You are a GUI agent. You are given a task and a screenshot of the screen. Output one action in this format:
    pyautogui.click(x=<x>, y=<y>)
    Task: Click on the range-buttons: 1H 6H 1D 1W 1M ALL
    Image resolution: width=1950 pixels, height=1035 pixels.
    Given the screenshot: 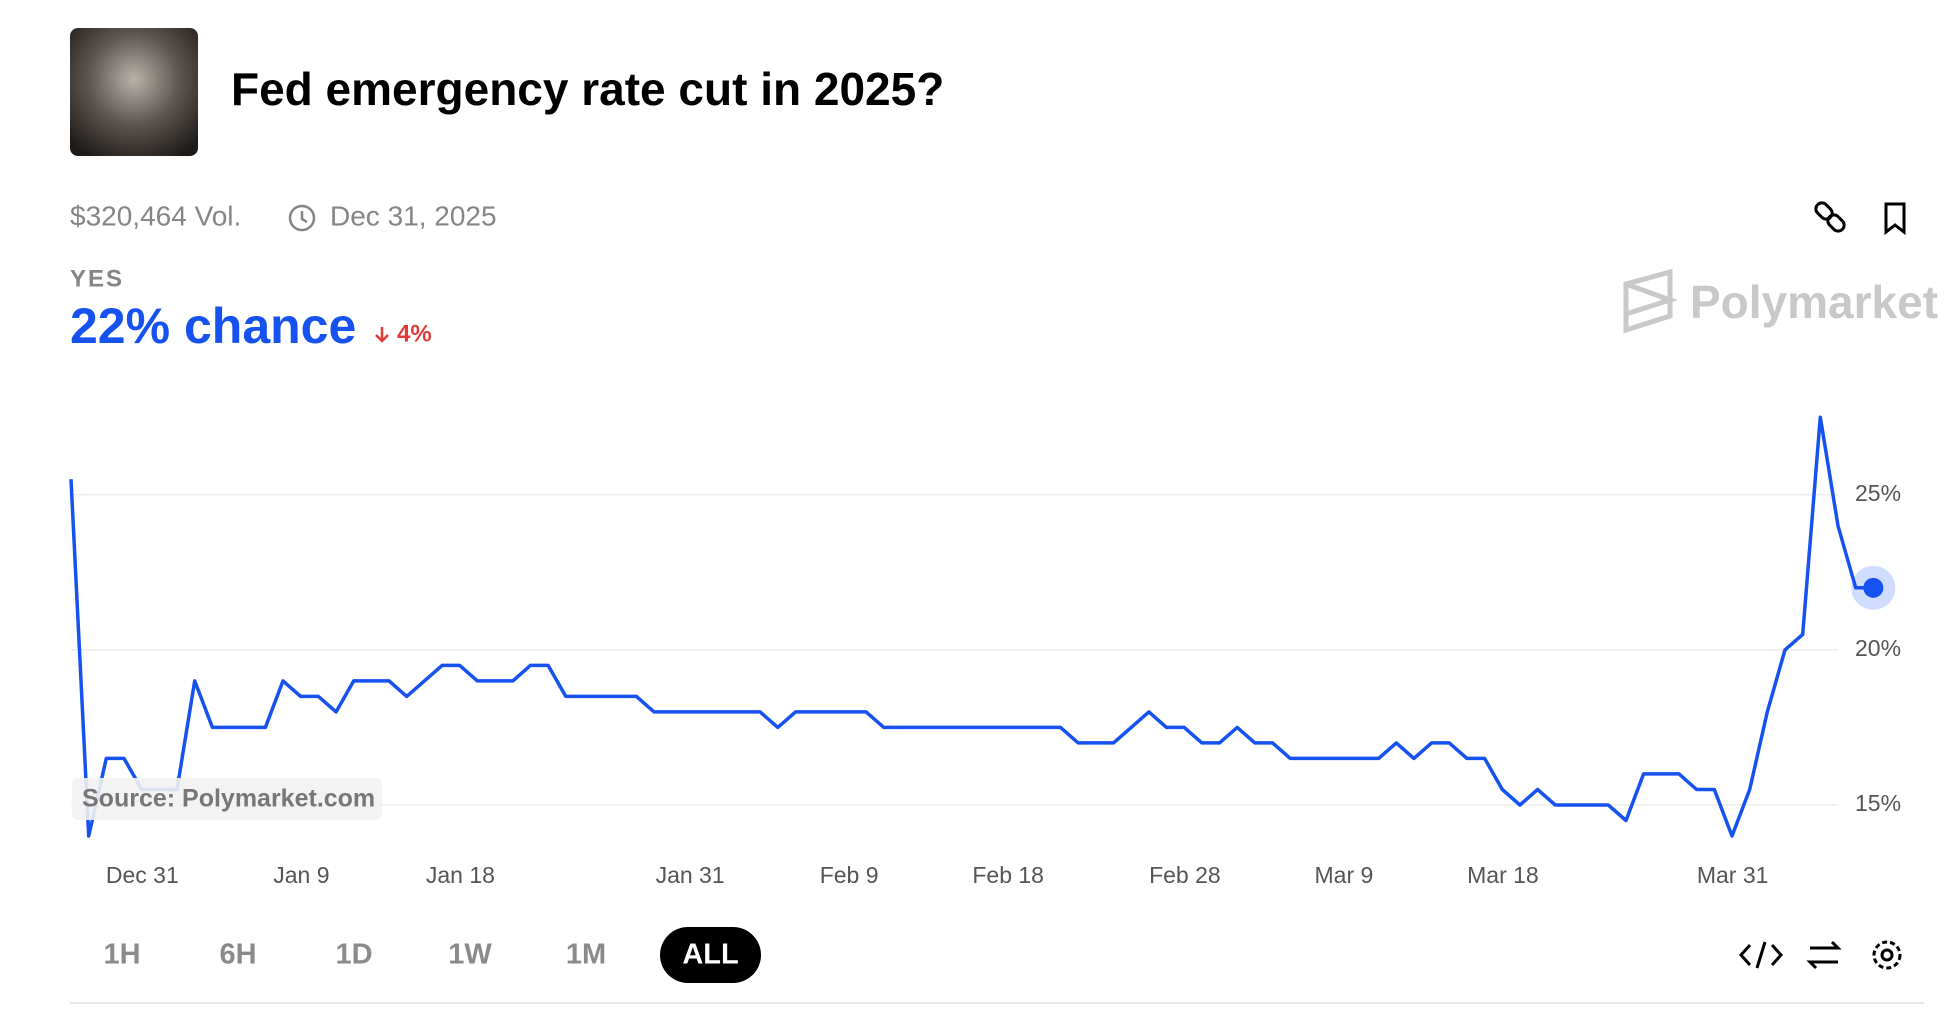 What is the action you would take?
    pyautogui.click(x=432, y=955)
    